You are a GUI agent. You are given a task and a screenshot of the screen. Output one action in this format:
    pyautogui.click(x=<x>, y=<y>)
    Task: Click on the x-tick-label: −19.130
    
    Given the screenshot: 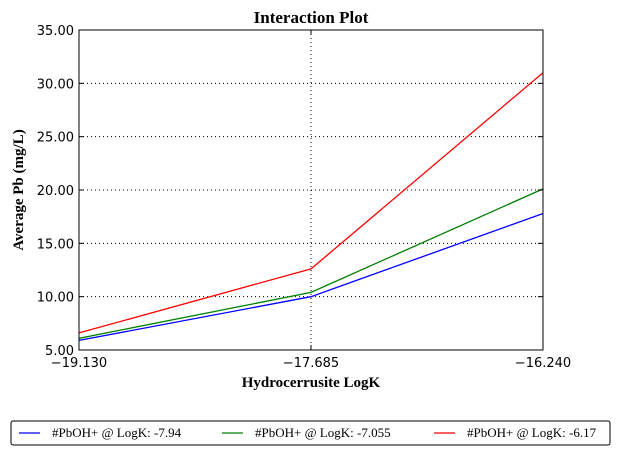 What is the action you would take?
    pyautogui.click(x=79, y=363)
    